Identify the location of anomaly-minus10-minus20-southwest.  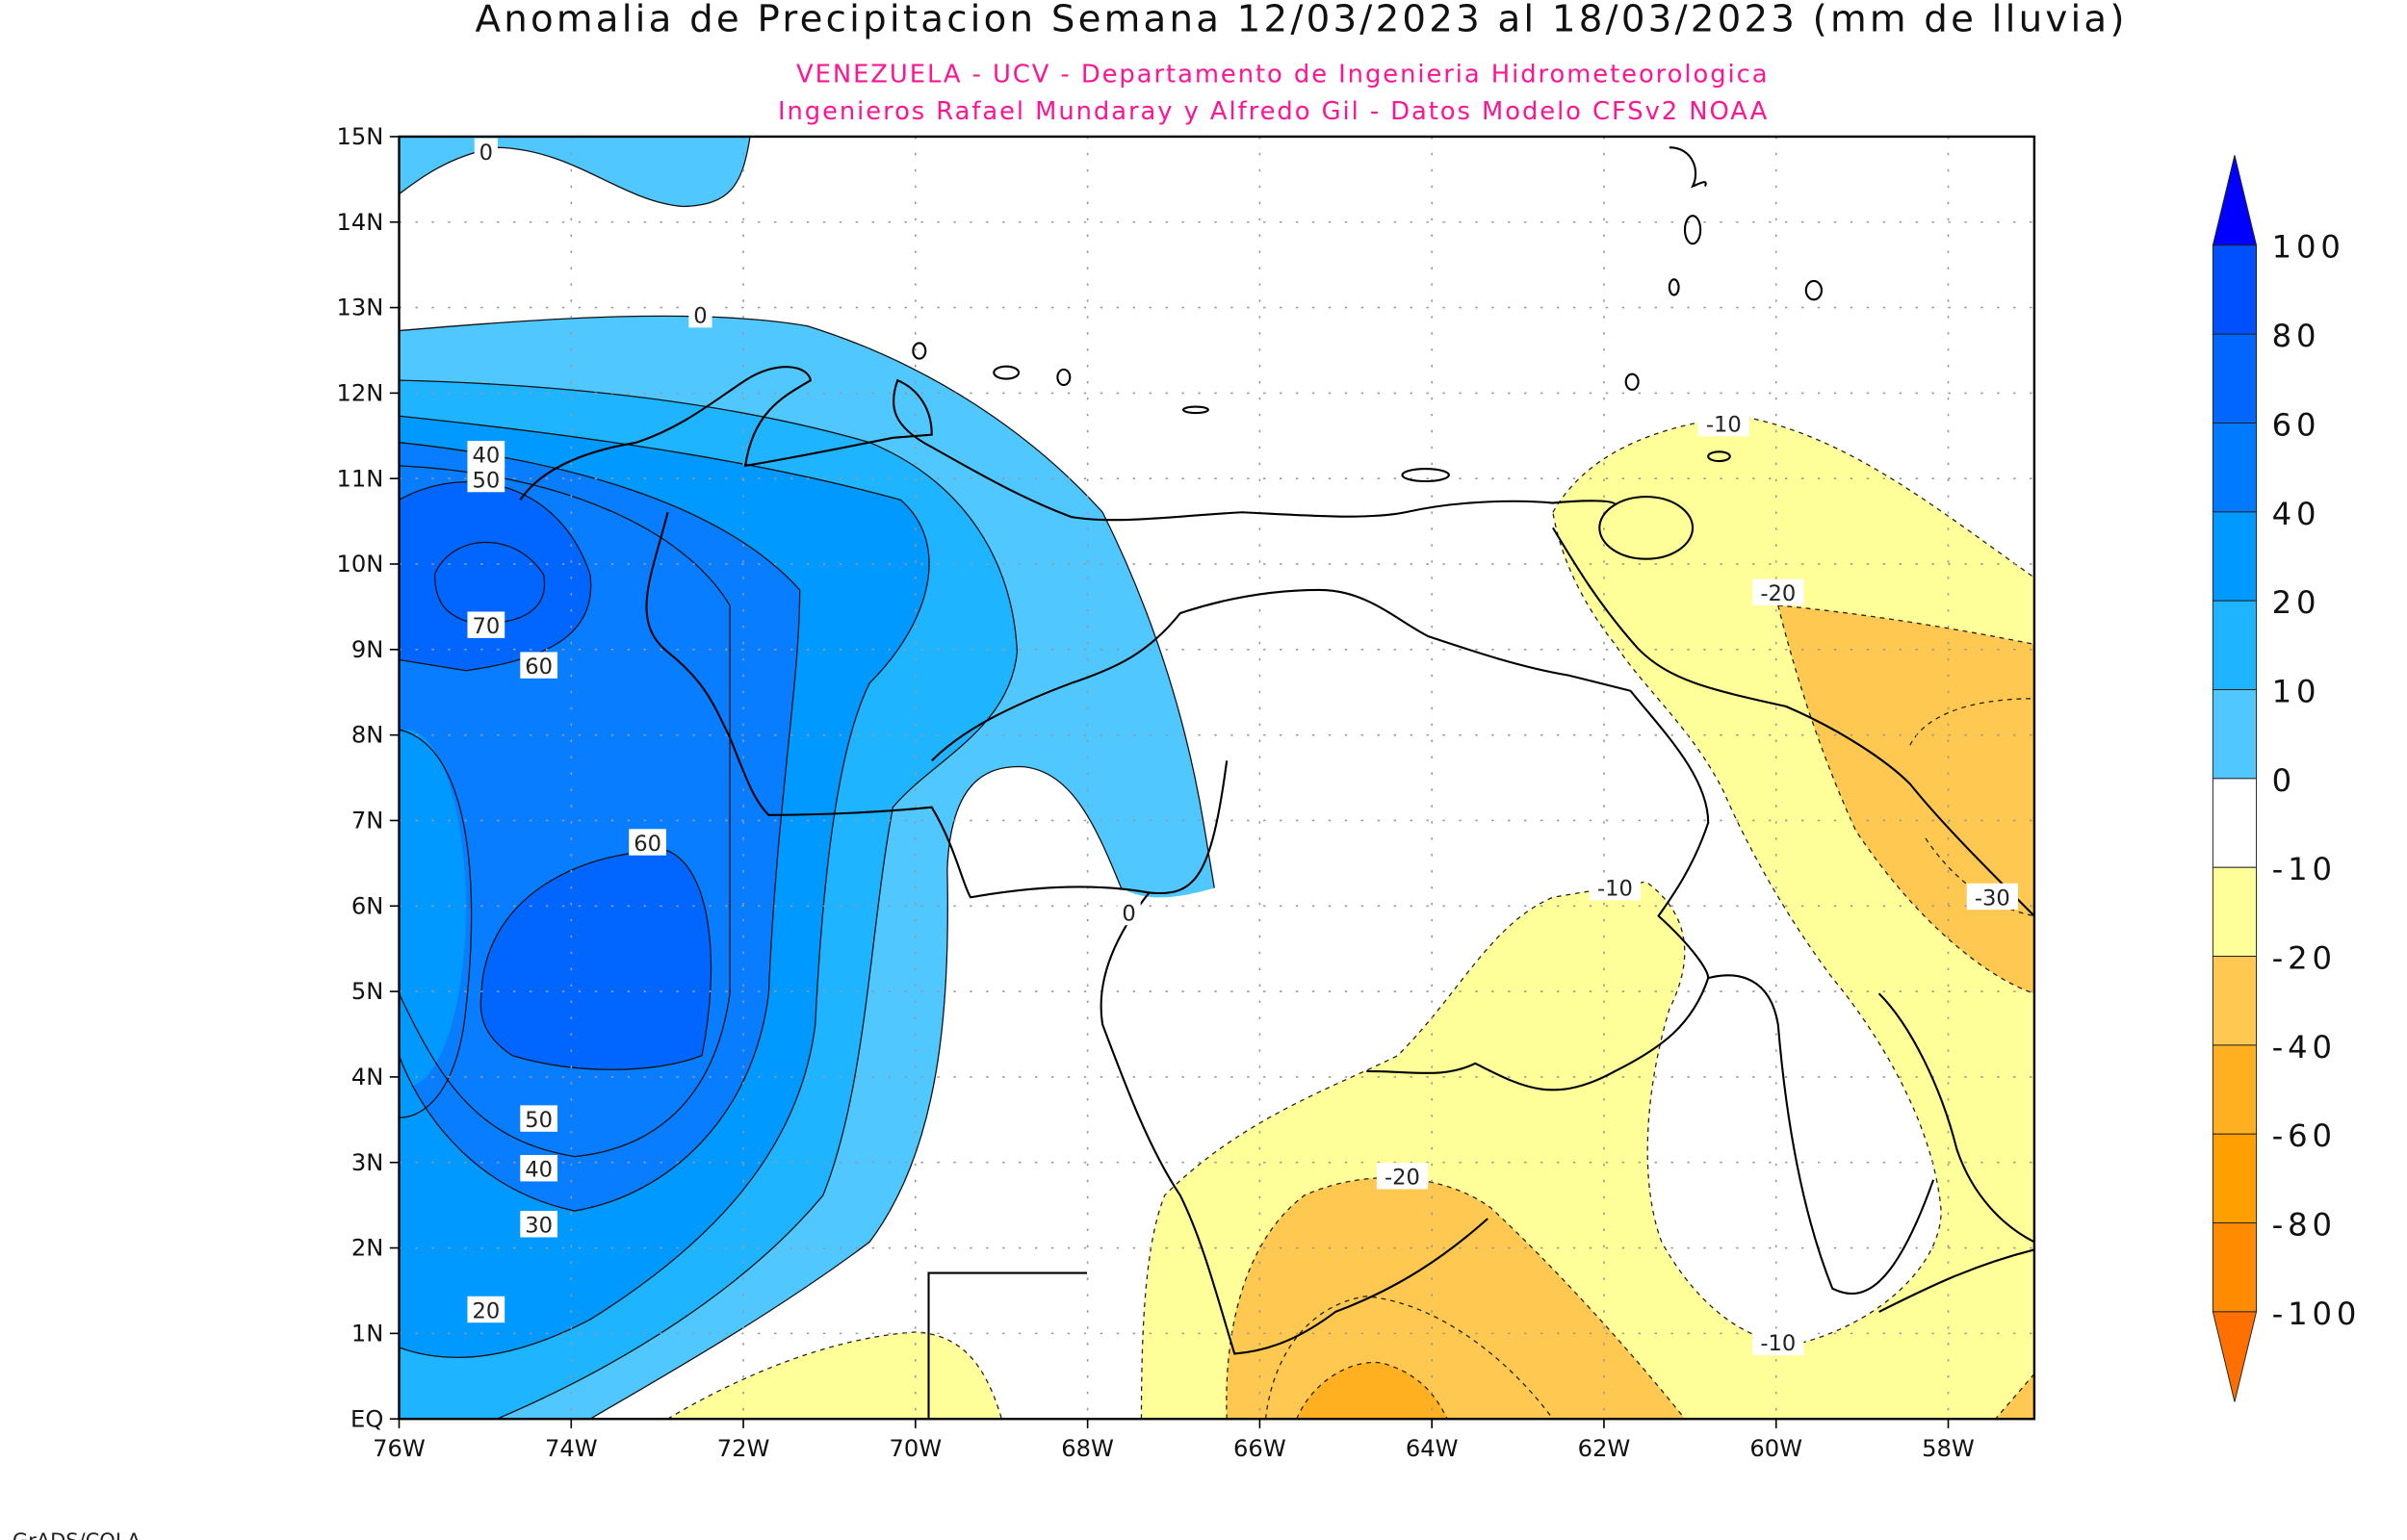
(834, 1375).